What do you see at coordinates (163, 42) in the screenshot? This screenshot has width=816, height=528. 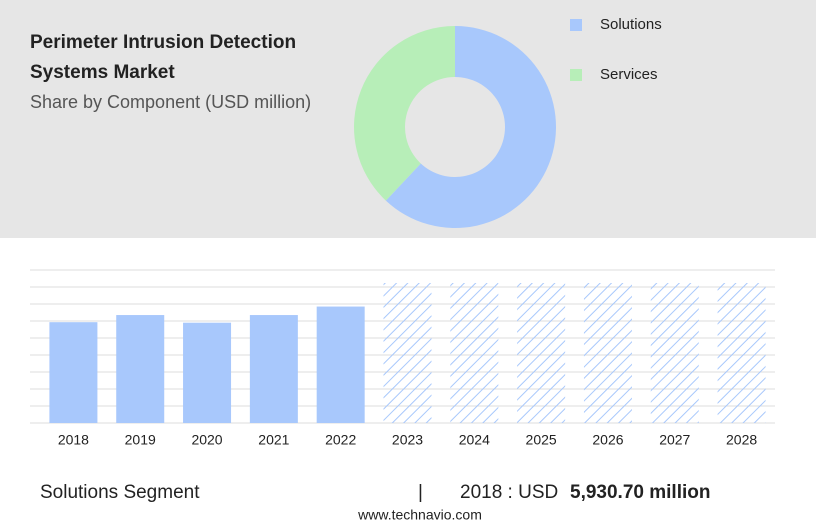 I see `chart-title: Perimeter Intrusion Detection` at bounding box center [163, 42].